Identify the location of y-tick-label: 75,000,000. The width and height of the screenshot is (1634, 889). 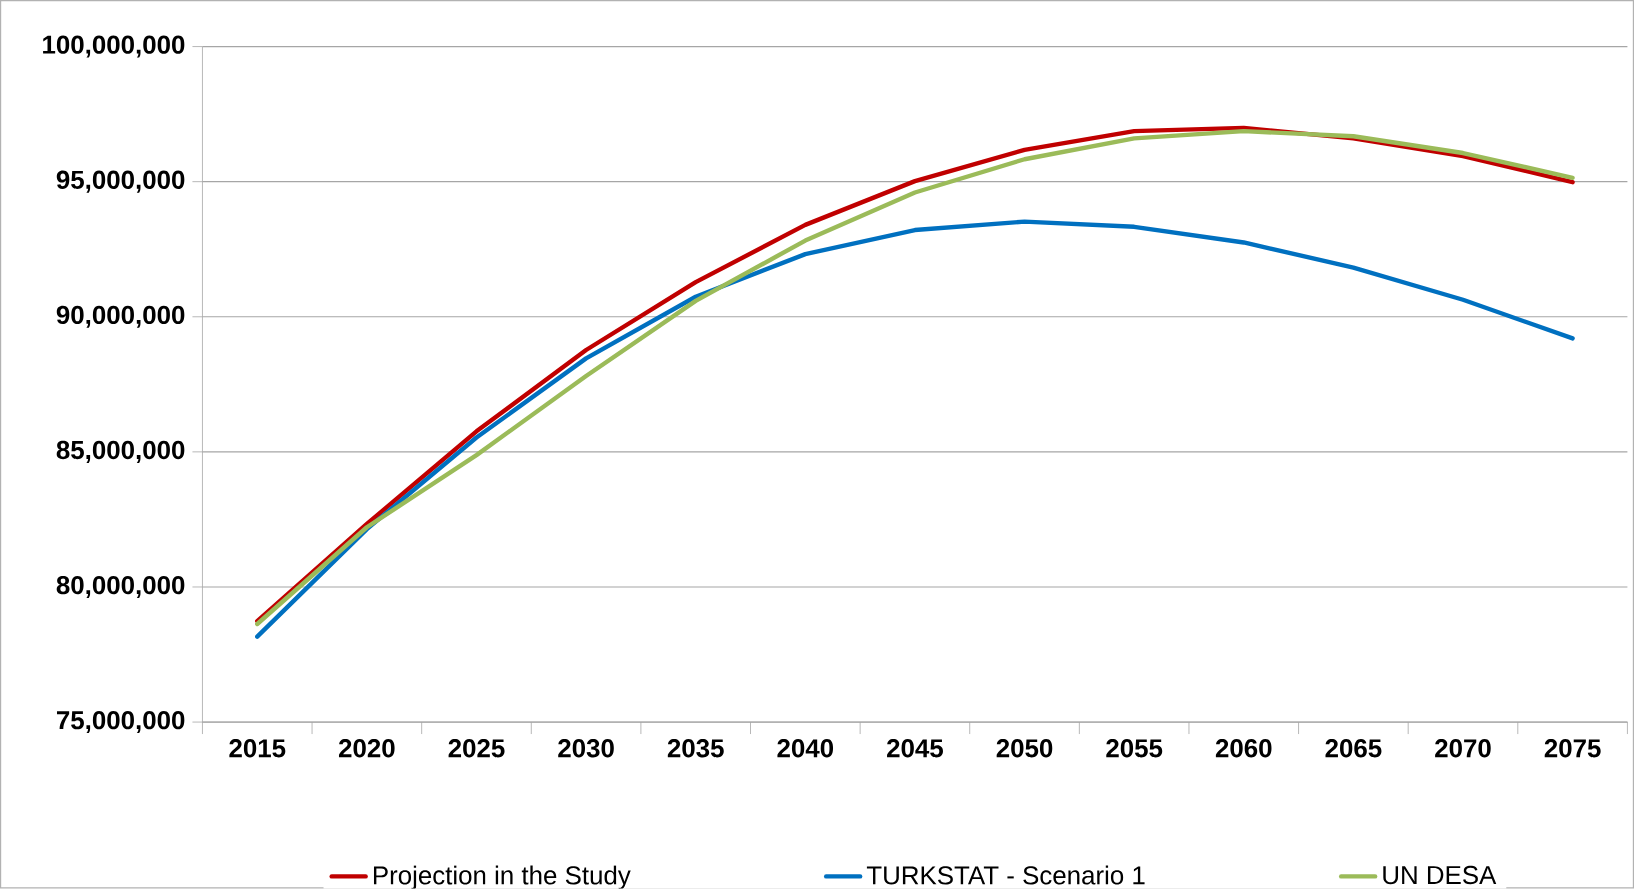
(121, 722).